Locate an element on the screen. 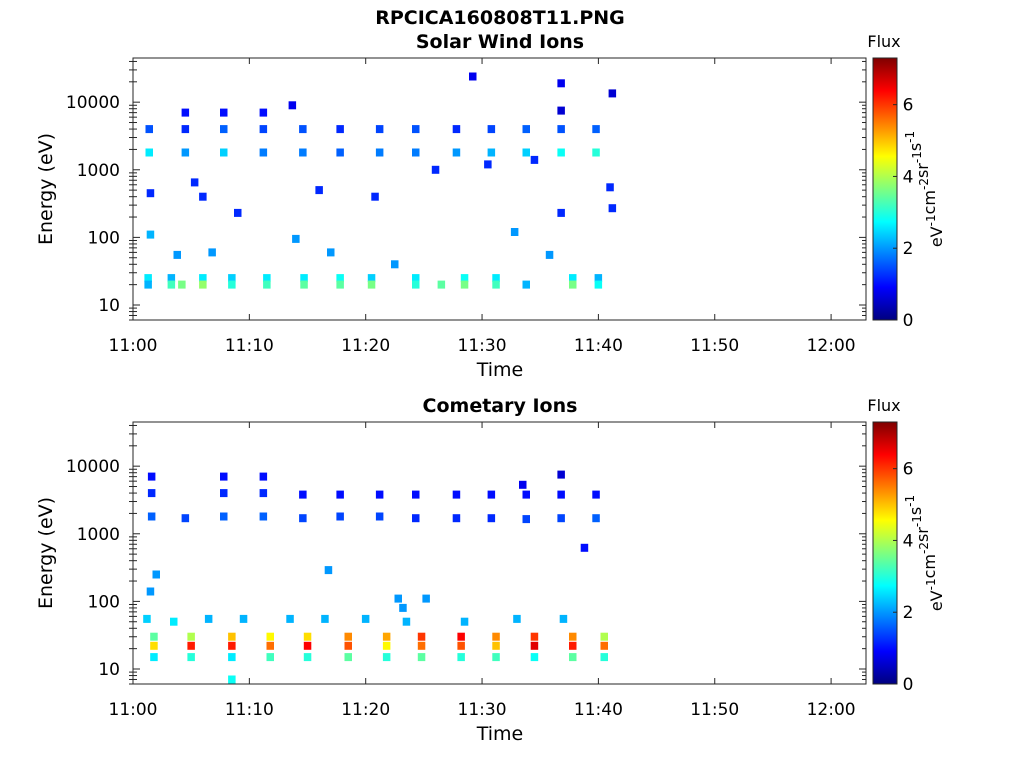 This screenshot has height=768, width=1024. panel-title: Solar Wind Ions is located at coordinates (500, 42).